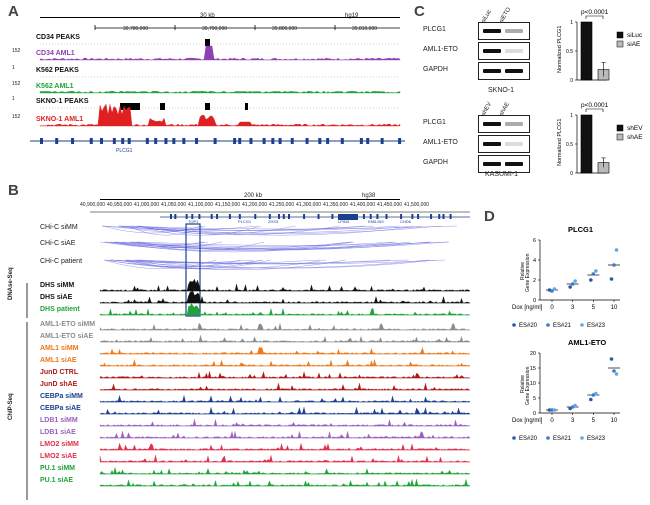 Image resolution: width=650 pixels, height=505 pixels. What do you see at coordinates (571, 116) in the screenshot?
I see `chart1-ytick-label-2: 1` at bounding box center [571, 116].